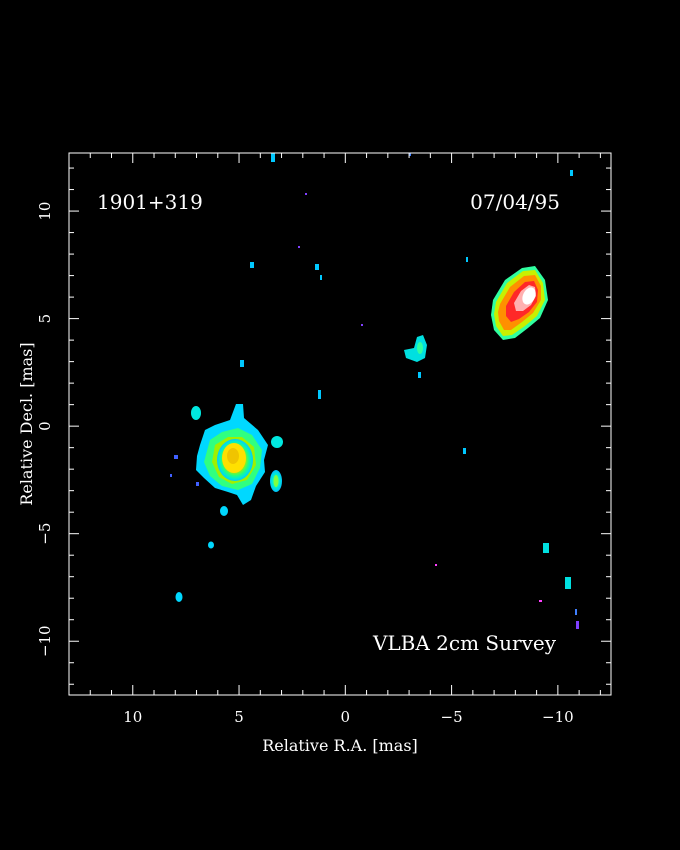 The width and height of the screenshot is (680, 850). I want to click on y-tick-label: −10, so click(45, 641).